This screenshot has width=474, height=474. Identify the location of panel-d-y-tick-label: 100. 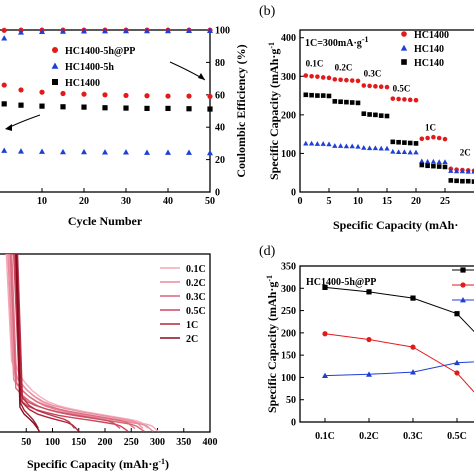
(288, 378).